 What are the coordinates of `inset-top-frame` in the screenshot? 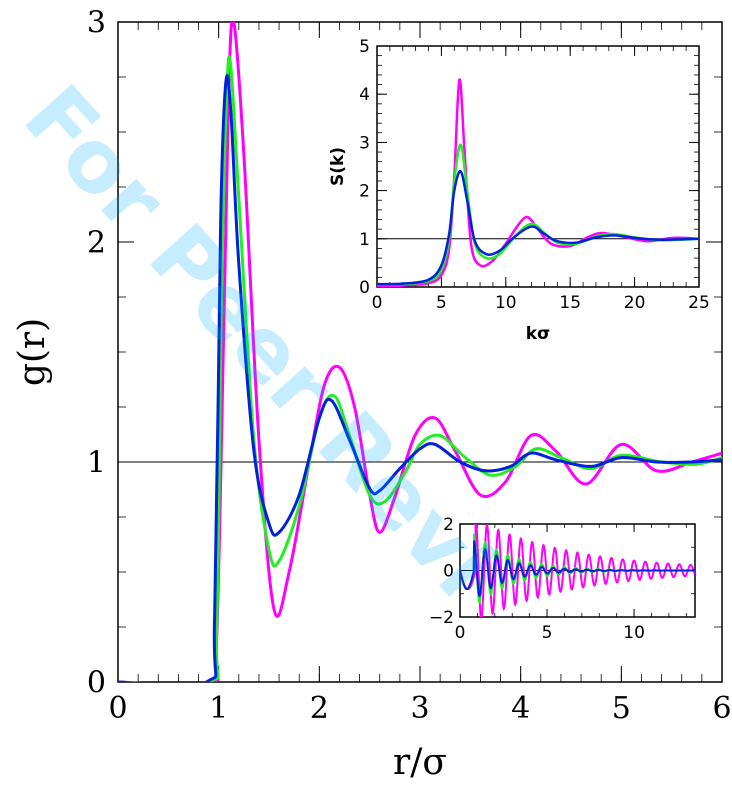 It's located at (538, 166).